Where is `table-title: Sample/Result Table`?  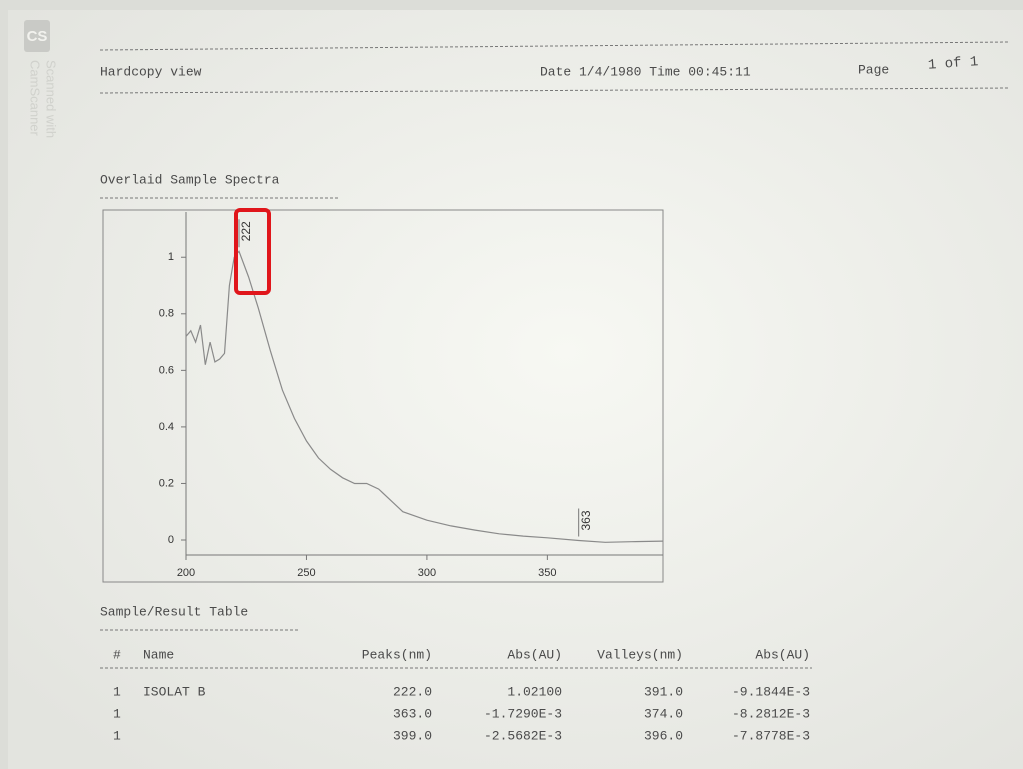
table-title: Sample/Result Table is located at coordinates (174, 611).